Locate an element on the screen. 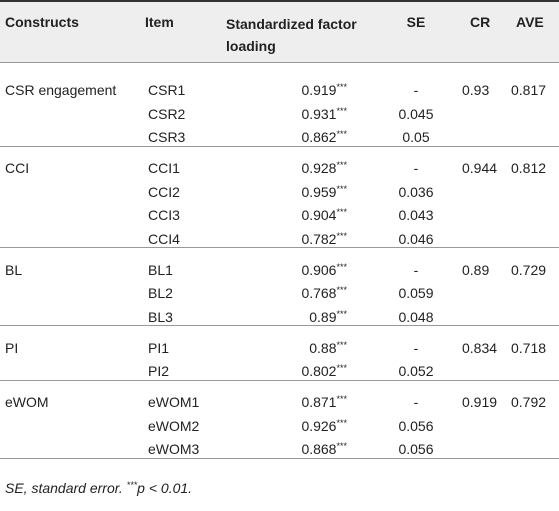 The width and height of the screenshot is (559, 511). column-header: CR is located at coordinates (480, 22).